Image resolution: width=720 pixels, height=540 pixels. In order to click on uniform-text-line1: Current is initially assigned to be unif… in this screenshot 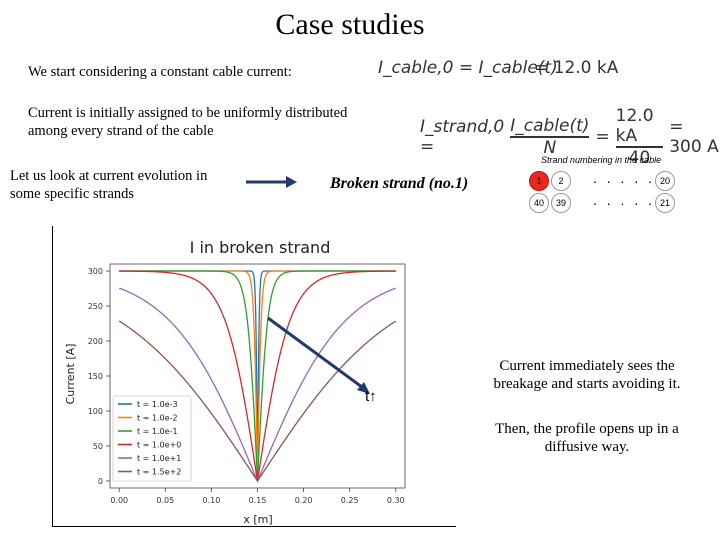, I will do `click(188, 113)`.